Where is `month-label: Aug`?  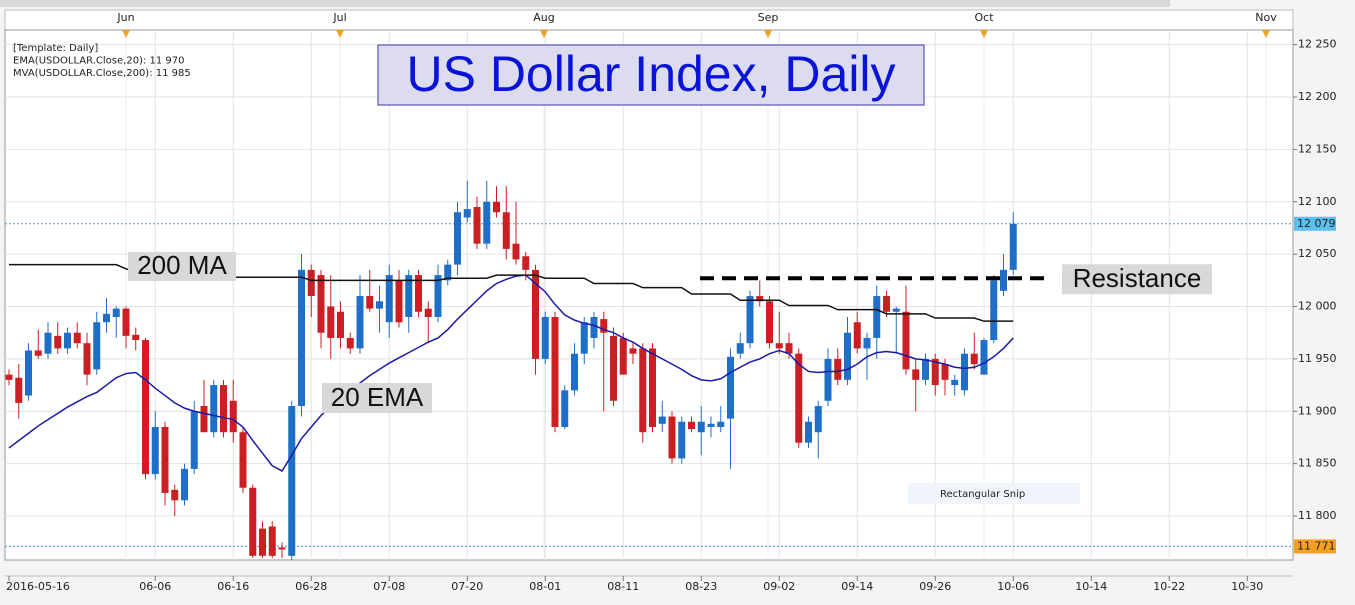 month-label: Aug is located at coordinates (543, 17).